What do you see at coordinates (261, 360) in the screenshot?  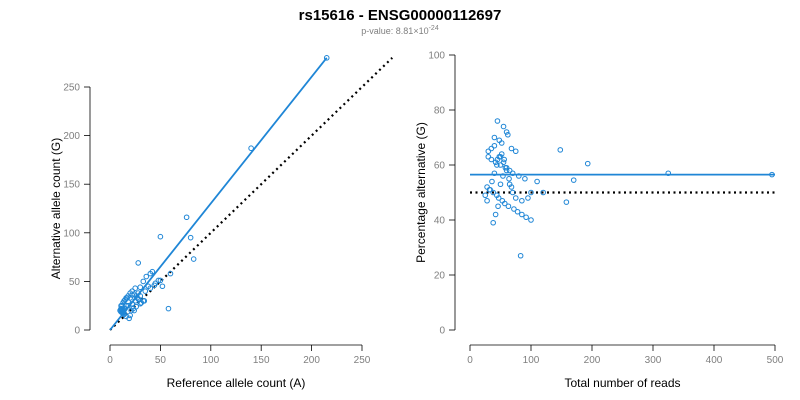 I see `x-tick-label: 150` at bounding box center [261, 360].